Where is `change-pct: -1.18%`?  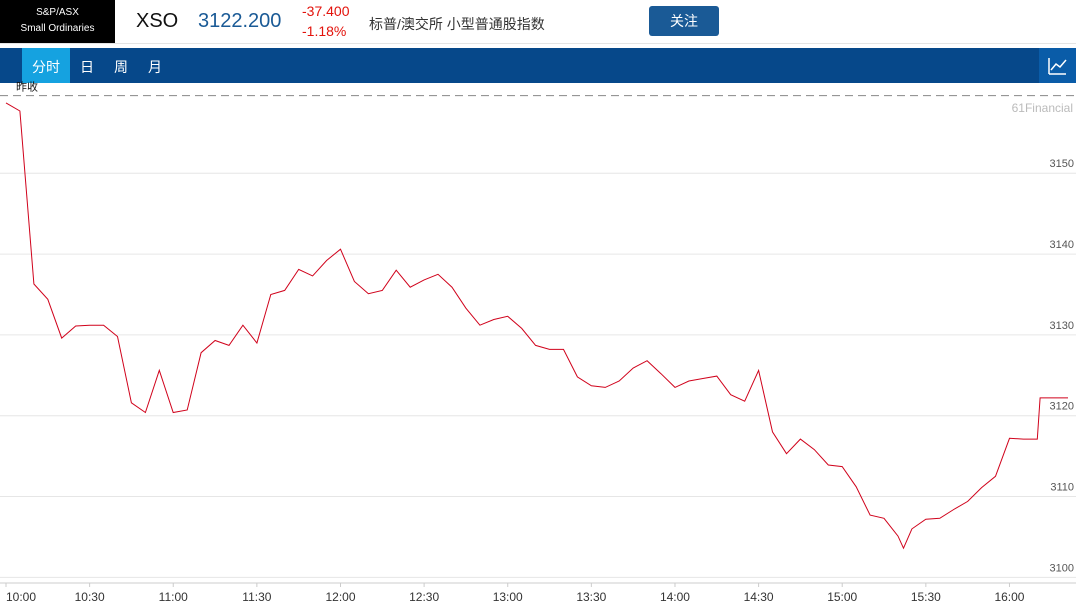
change-pct: -1.18% is located at coordinates (324, 31).